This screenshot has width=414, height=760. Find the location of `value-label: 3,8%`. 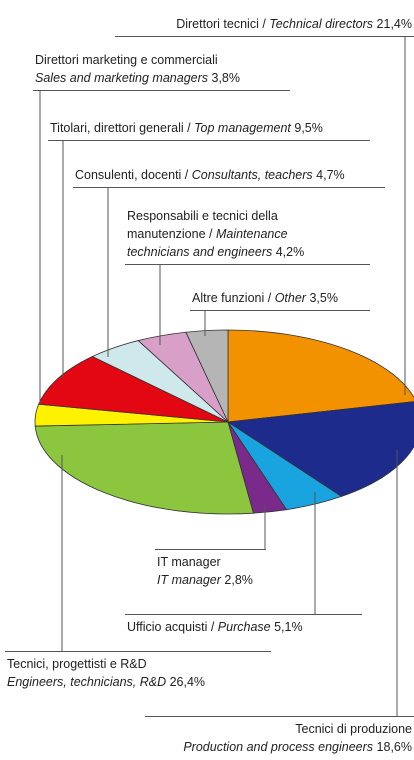

value-label: 3,8% is located at coordinates (226, 78).